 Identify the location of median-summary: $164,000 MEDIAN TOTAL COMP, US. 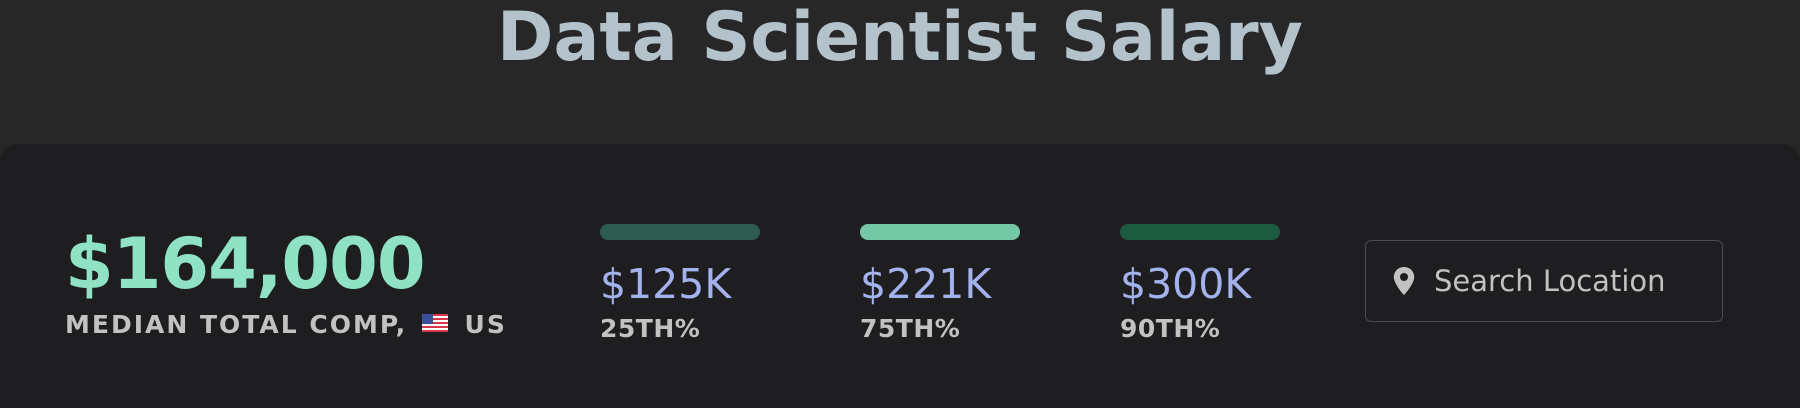
(286, 282).